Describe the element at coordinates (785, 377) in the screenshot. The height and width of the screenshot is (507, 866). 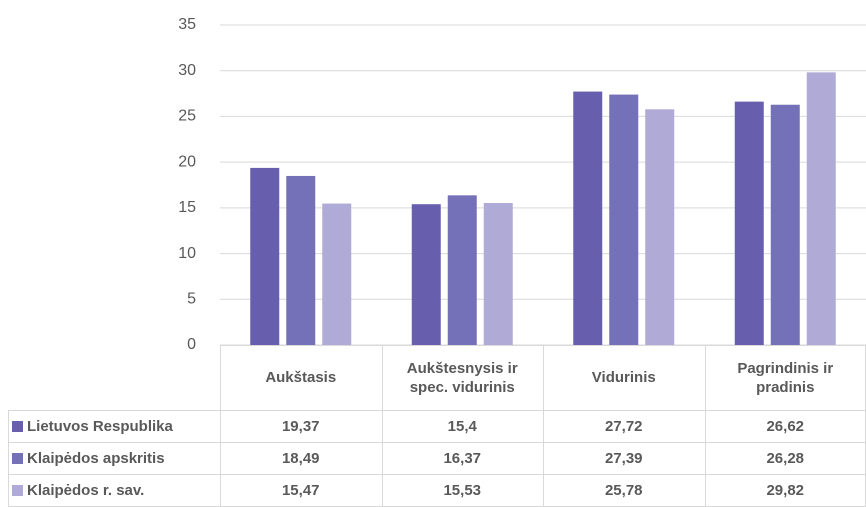
I see `category-label: Pagrindinis ir pradinis` at that location.